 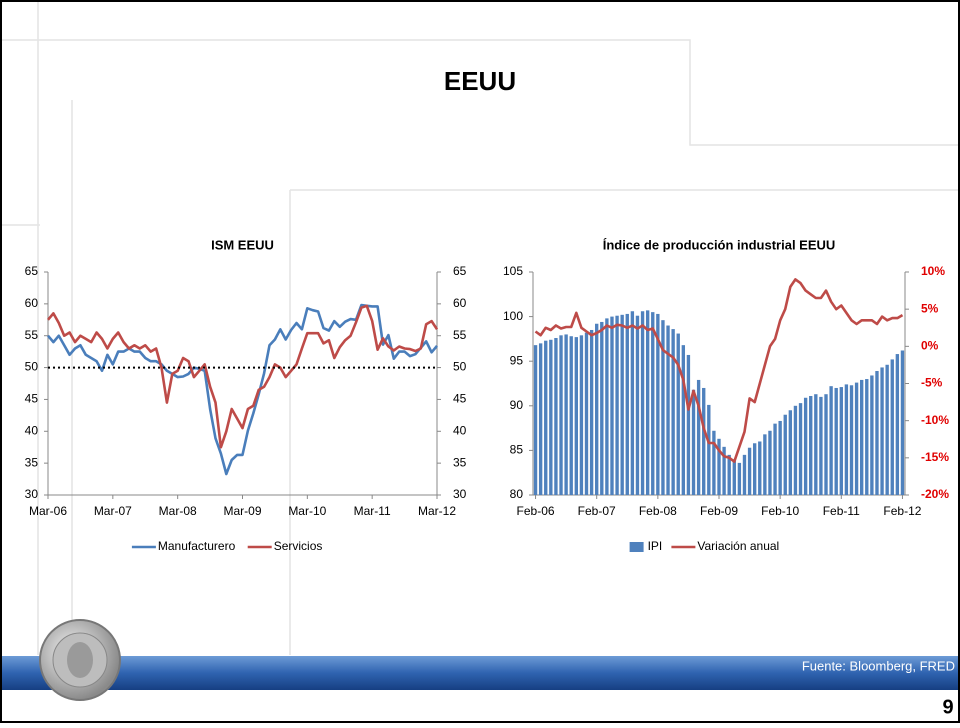 What do you see at coordinates (460, 430) in the screenshot?
I see `y2-tick-label: 40` at bounding box center [460, 430].